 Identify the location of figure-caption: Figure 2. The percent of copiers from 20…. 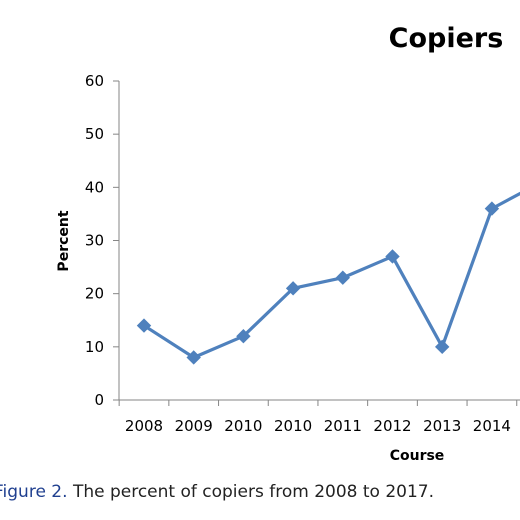
(217, 492).